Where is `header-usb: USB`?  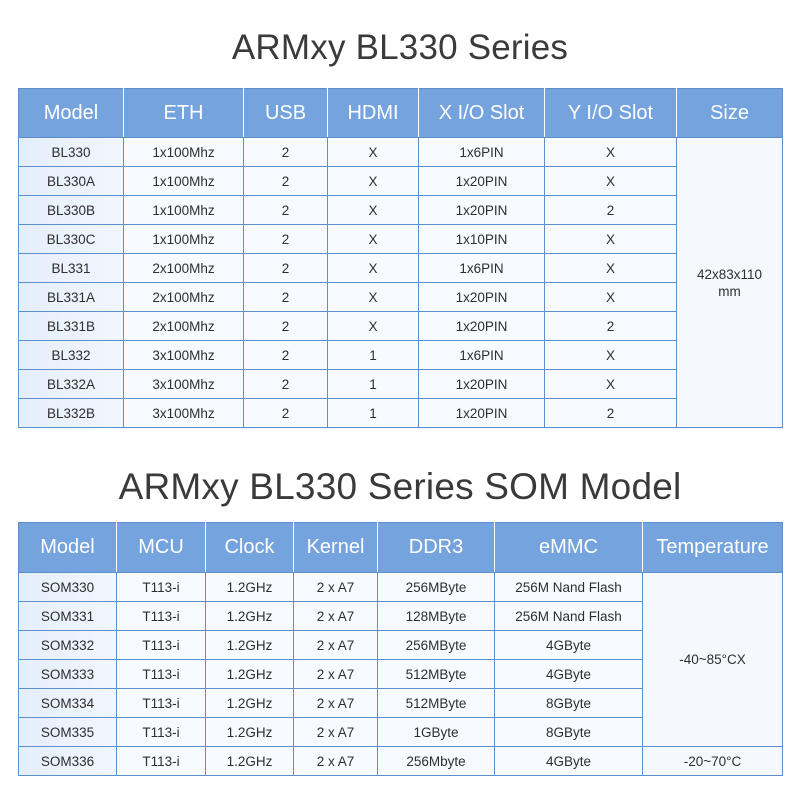 header-usb: USB is located at coordinates (285, 113).